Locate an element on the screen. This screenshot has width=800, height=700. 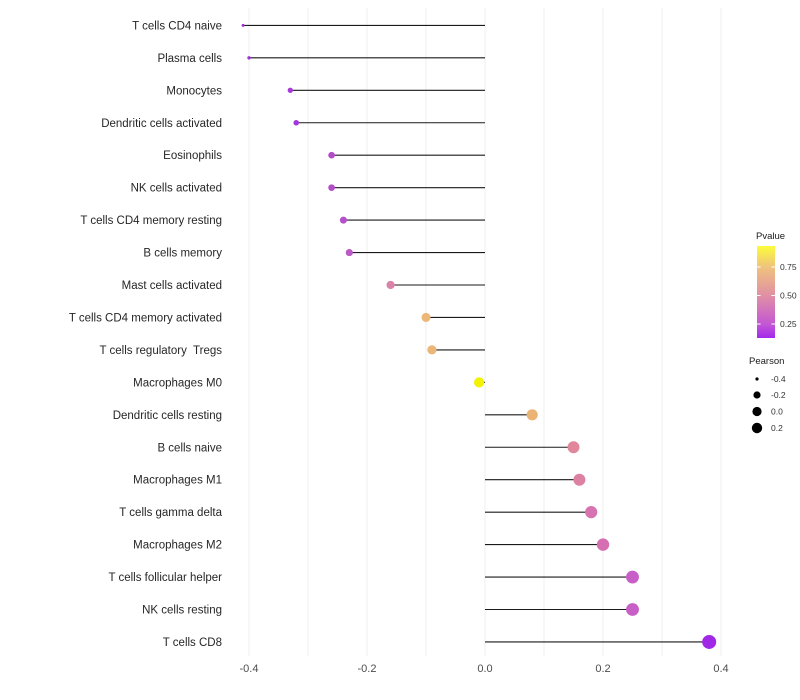
colorbar-tick-label: 0.25 is located at coordinates (788, 324).